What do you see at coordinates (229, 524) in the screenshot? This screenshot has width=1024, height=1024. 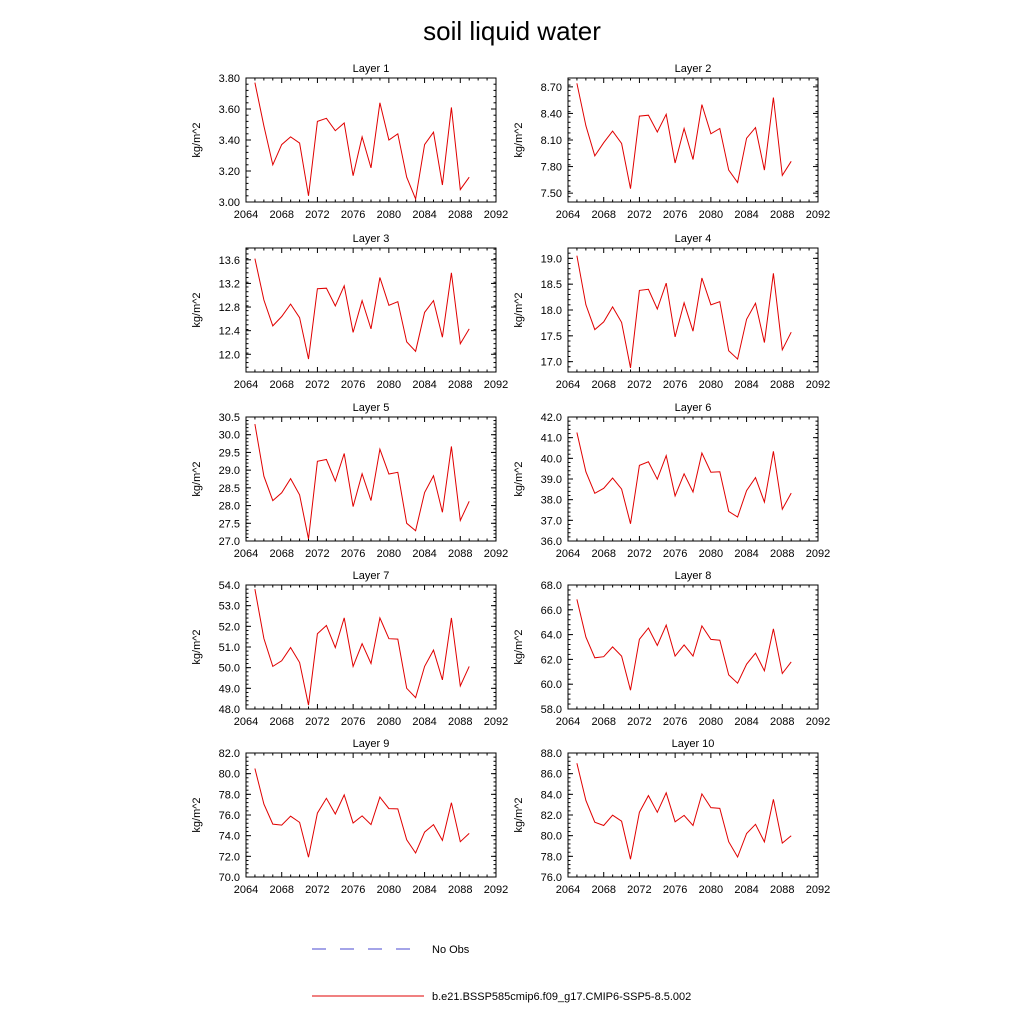 I see `y-tick-label: 27.5` at bounding box center [229, 524].